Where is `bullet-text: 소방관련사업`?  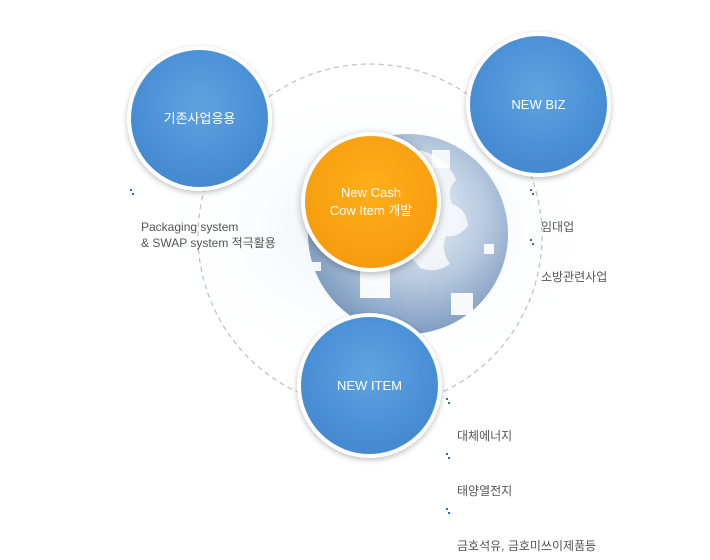
bullet-text: 소방관련사업 is located at coordinates (574, 277).